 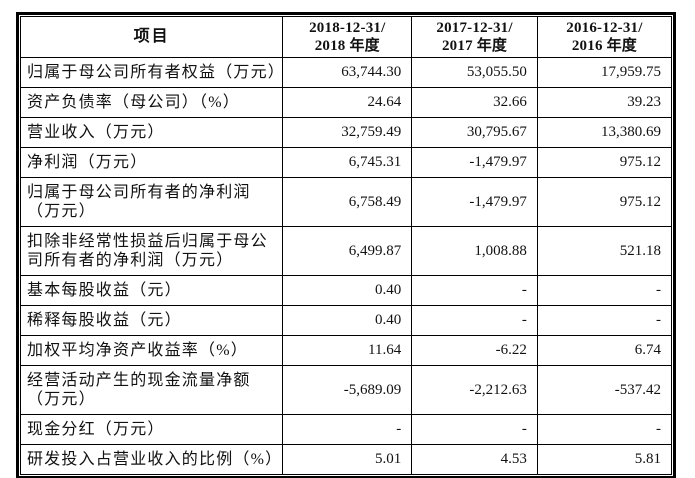 What do you see at coordinates (151, 102) in the screenshot?
I see `row-label: 资产负债率（母公司）（%）` at bounding box center [151, 102].